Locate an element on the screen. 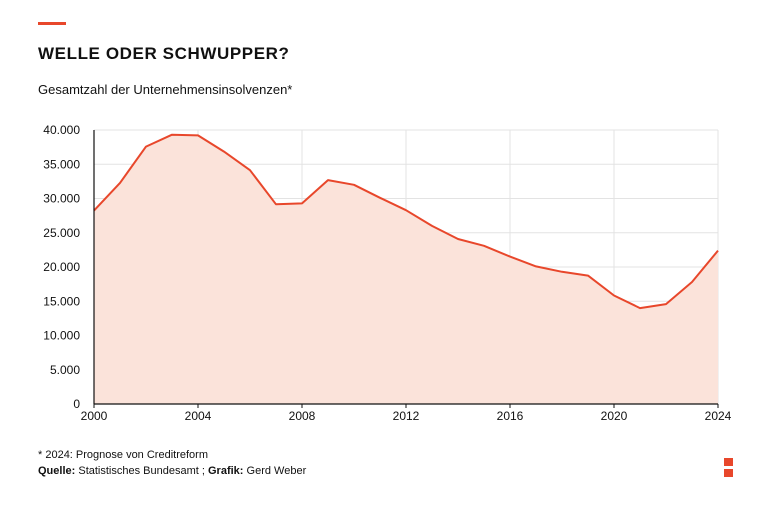  y-tick-label-3: 15.000 is located at coordinates (61, 301).